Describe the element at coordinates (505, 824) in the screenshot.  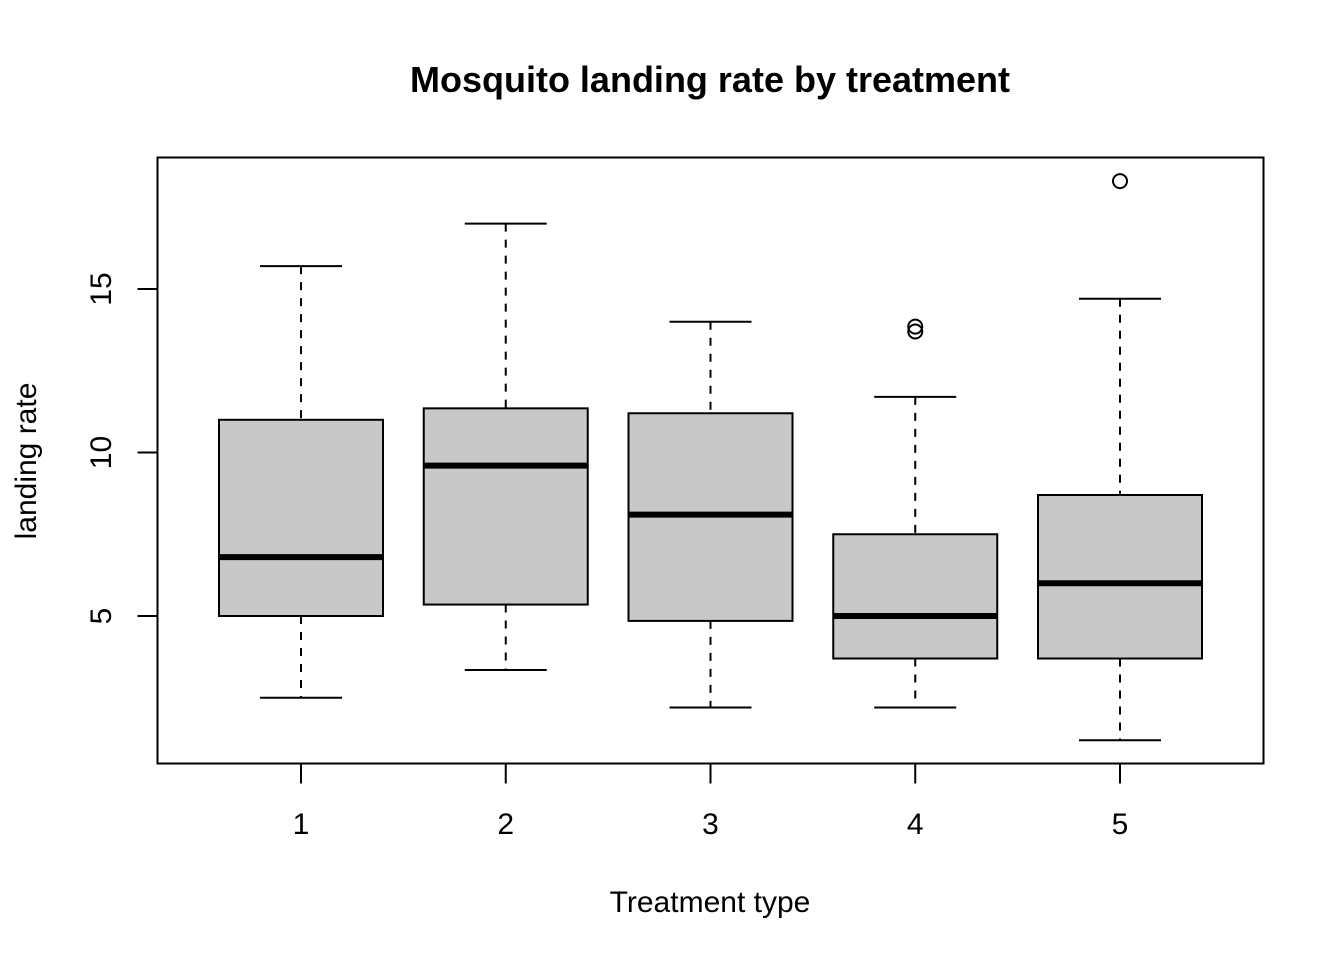
I see `x-tick-label: 2` at that location.